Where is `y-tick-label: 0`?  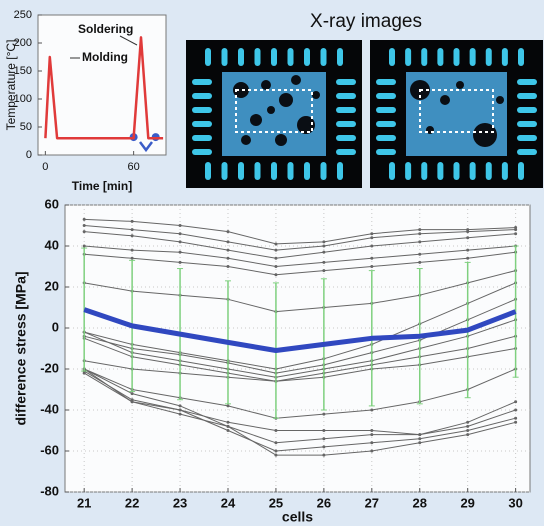 y-tick-label: 0 is located at coordinates (29, 155).